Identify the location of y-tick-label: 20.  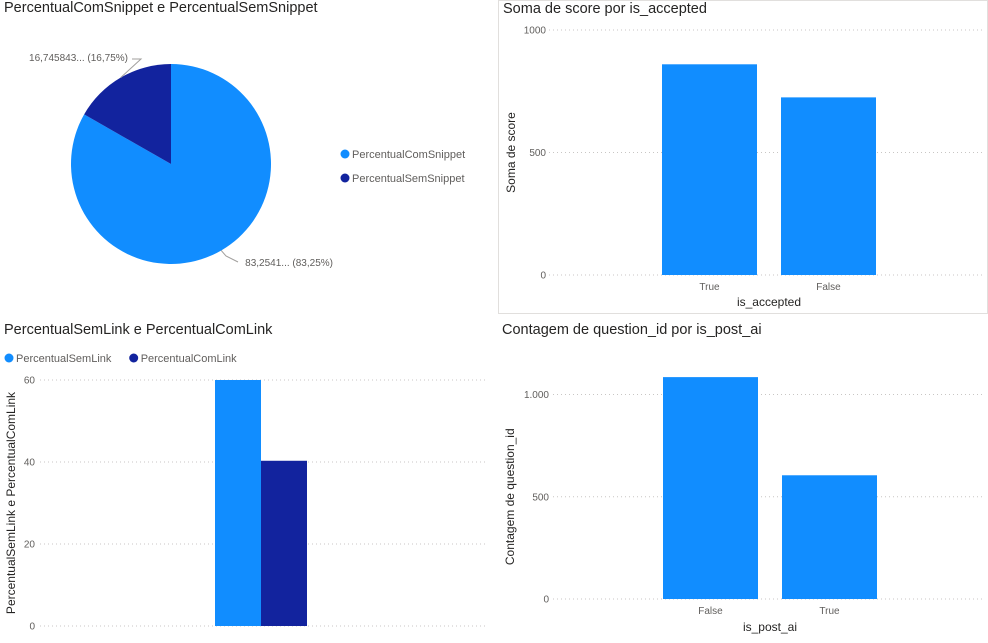
(30, 545).